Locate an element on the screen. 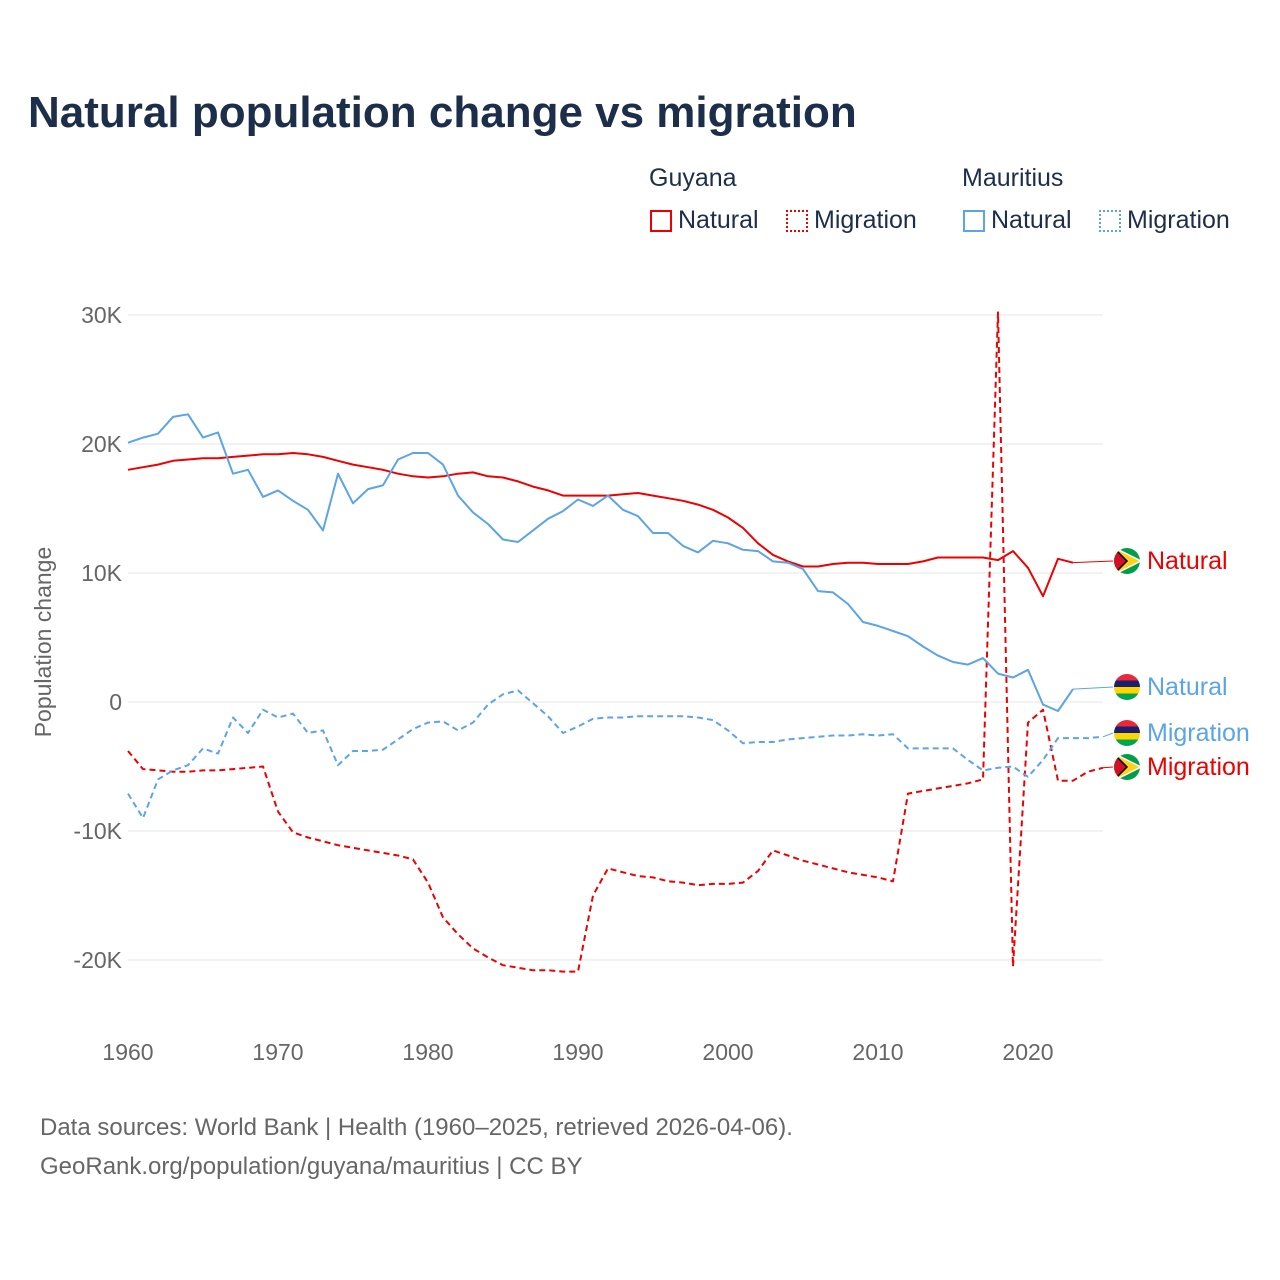 Image resolution: width=1280 pixels, height=1280 pixels. legend-group-guyana: Guyana is located at coordinates (693, 178).